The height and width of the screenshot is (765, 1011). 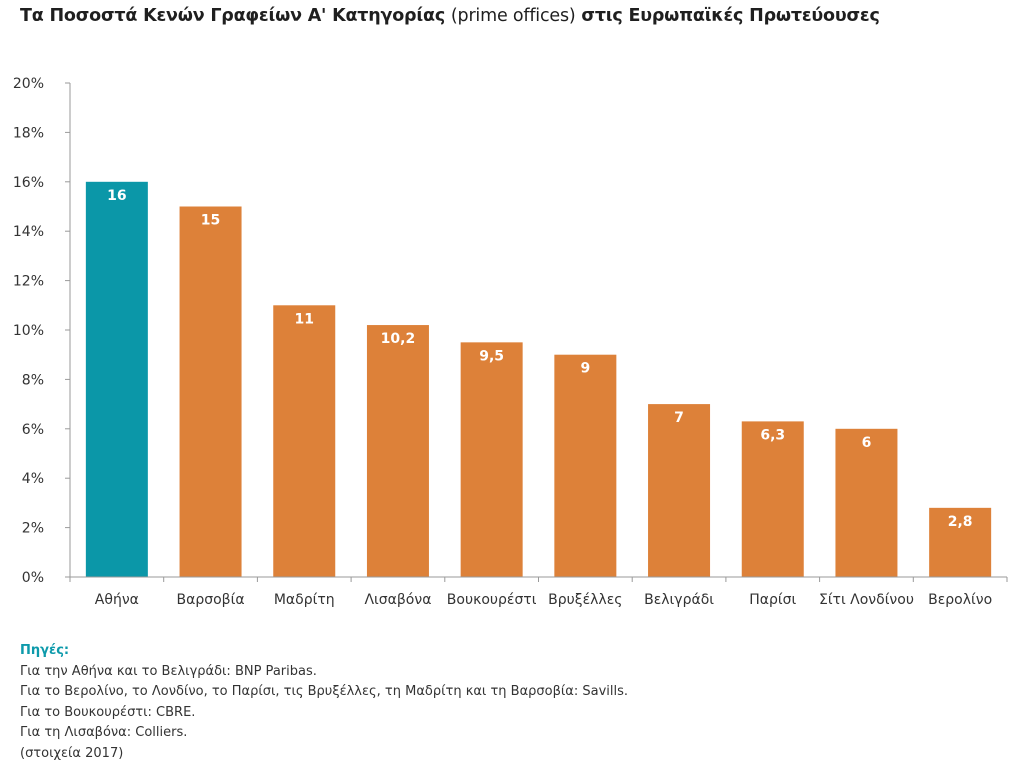 I want to click on bar-value-label: 15, so click(x=210, y=221).